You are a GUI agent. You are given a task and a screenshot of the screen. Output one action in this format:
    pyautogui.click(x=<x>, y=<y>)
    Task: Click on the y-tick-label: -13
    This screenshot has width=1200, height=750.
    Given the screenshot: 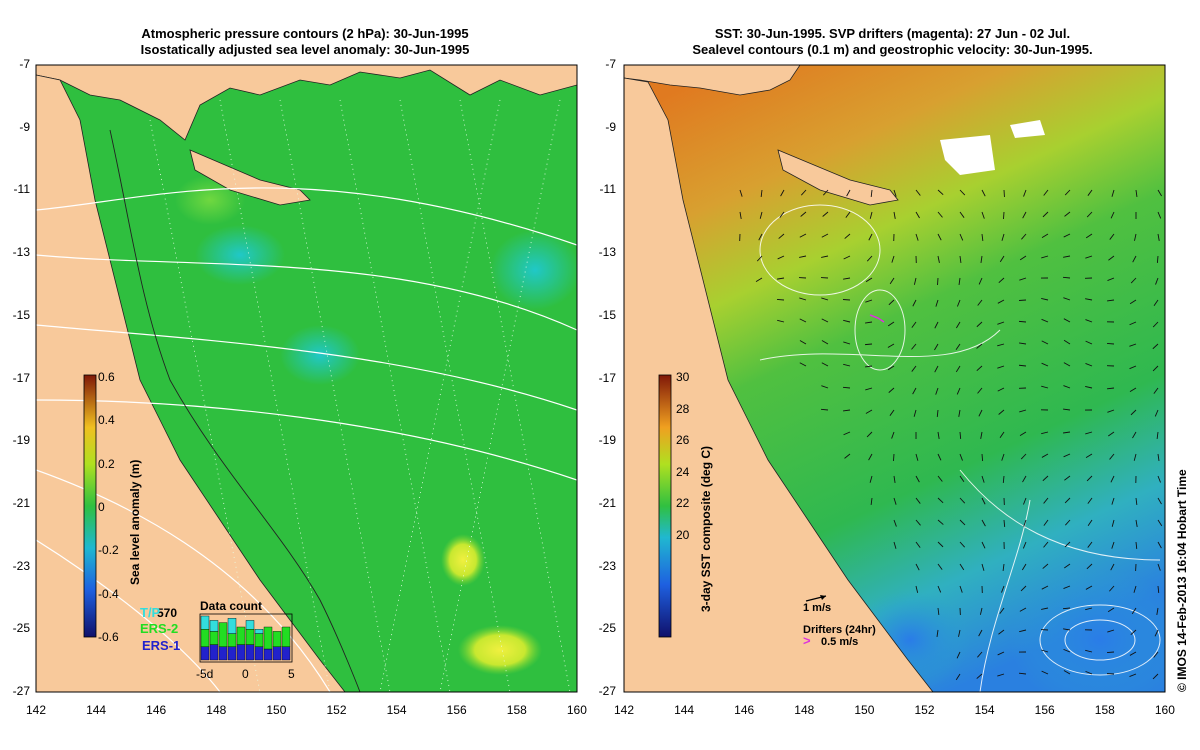 What is the action you would take?
    pyautogui.click(x=21, y=252)
    